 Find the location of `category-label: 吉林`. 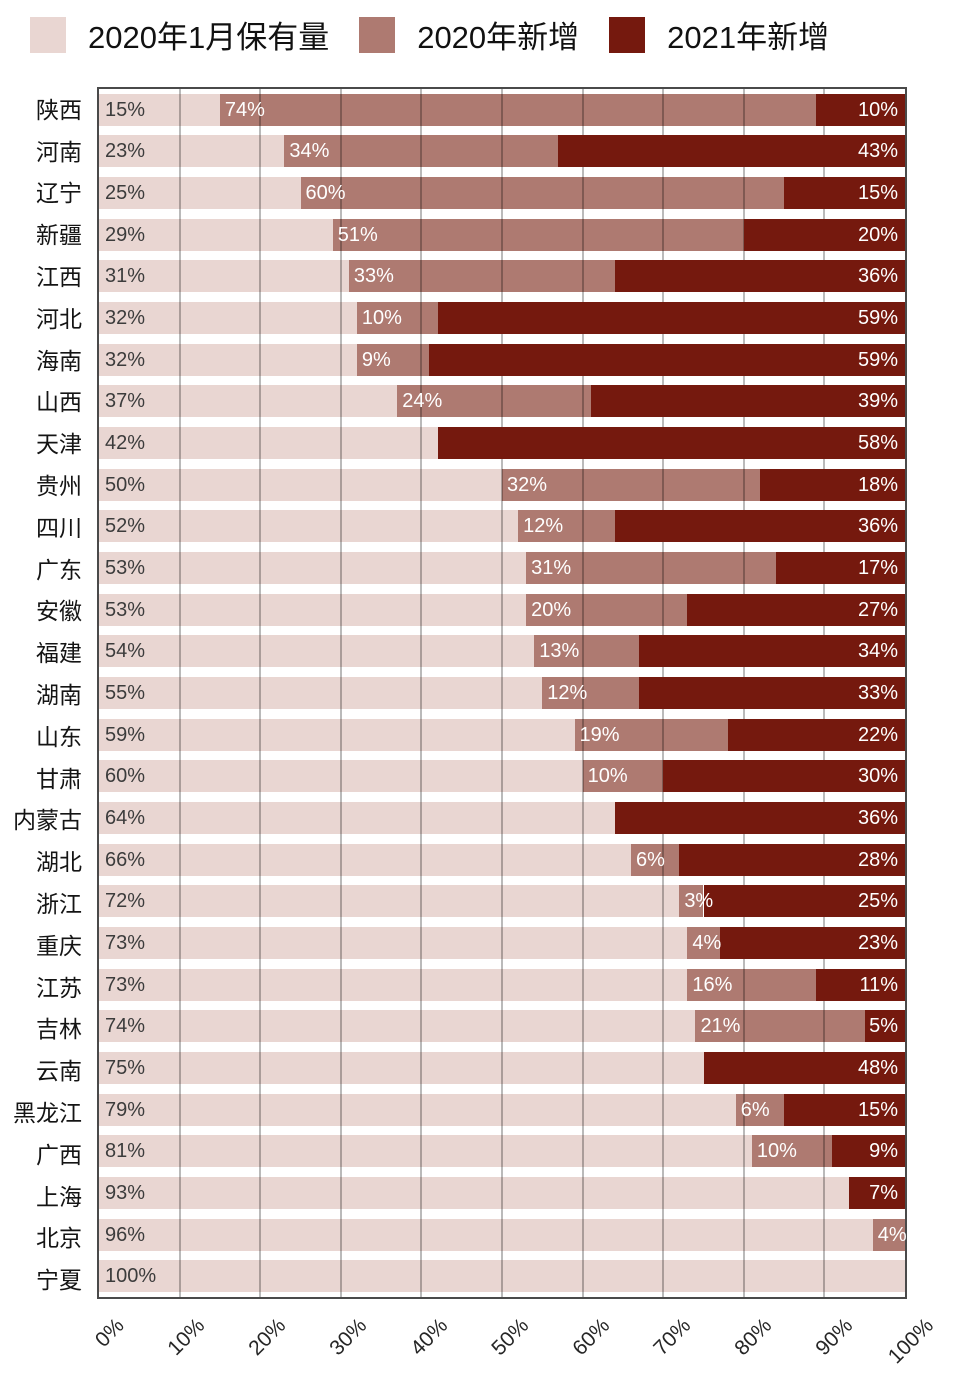

category-label: 吉林 is located at coordinates (59, 1029).